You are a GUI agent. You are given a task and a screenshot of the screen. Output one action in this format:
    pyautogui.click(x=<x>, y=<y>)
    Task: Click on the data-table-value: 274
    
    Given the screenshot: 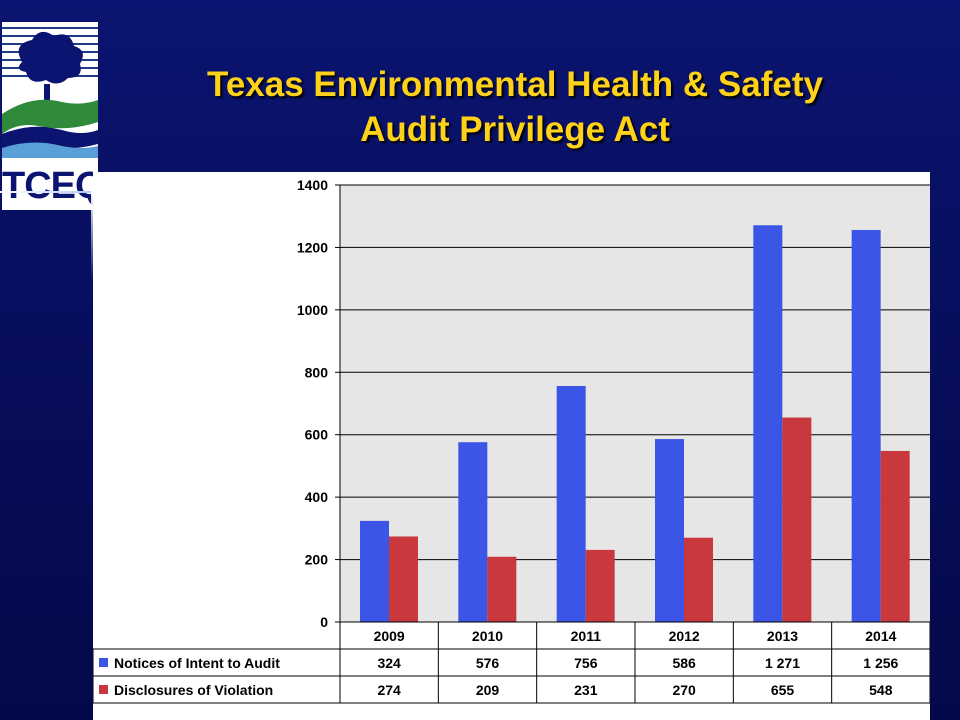 What is the action you would take?
    pyautogui.click(x=389, y=690)
    